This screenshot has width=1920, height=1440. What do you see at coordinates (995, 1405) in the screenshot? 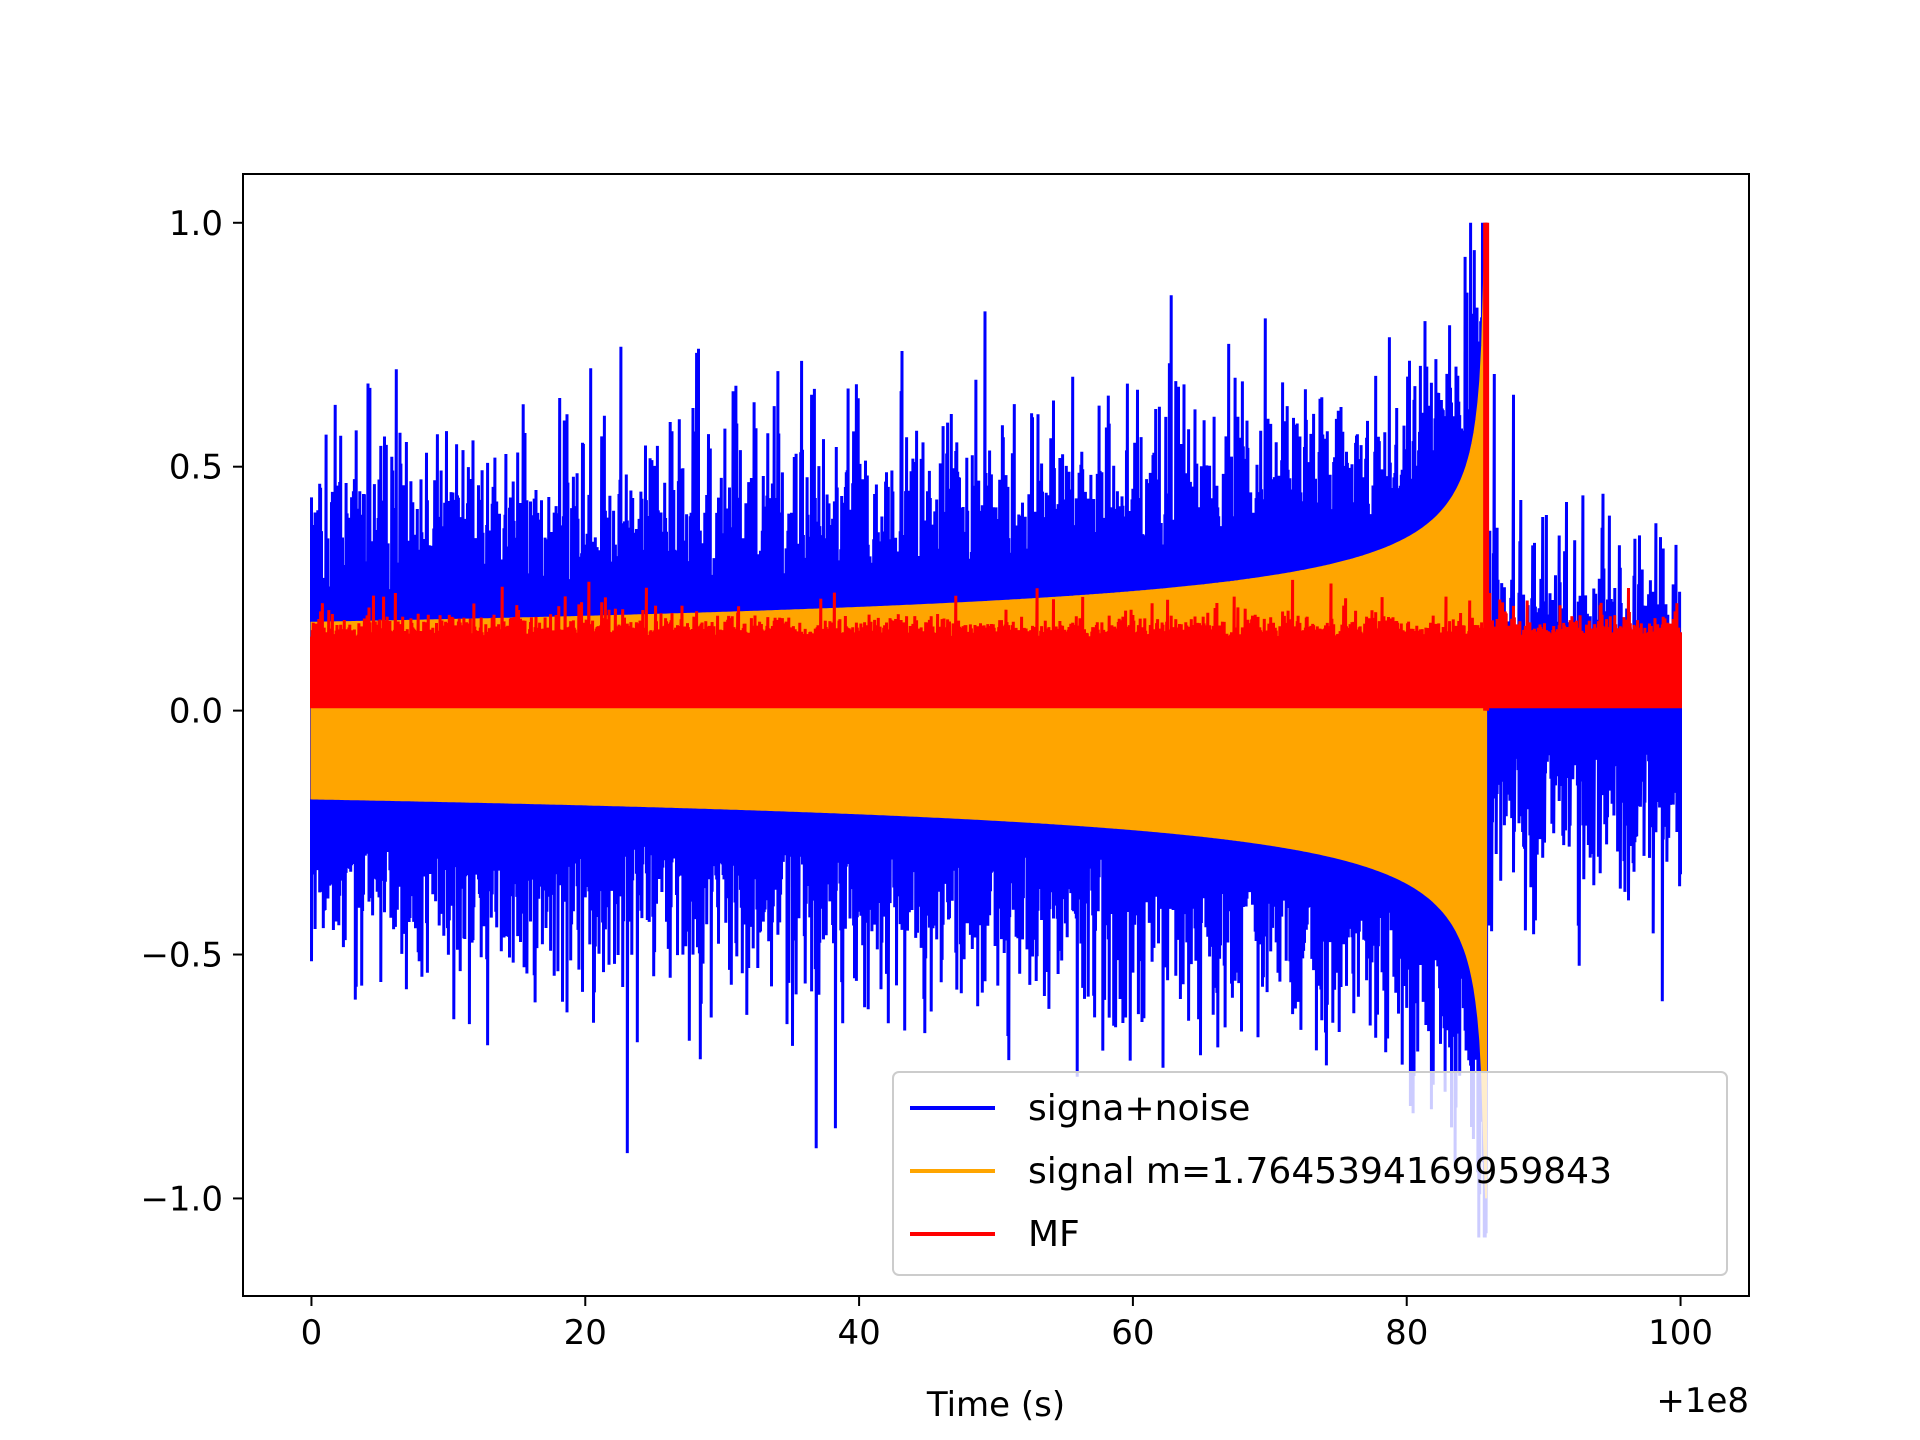
I see `x-axis-title: Time (s)` at bounding box center [995, 1405].